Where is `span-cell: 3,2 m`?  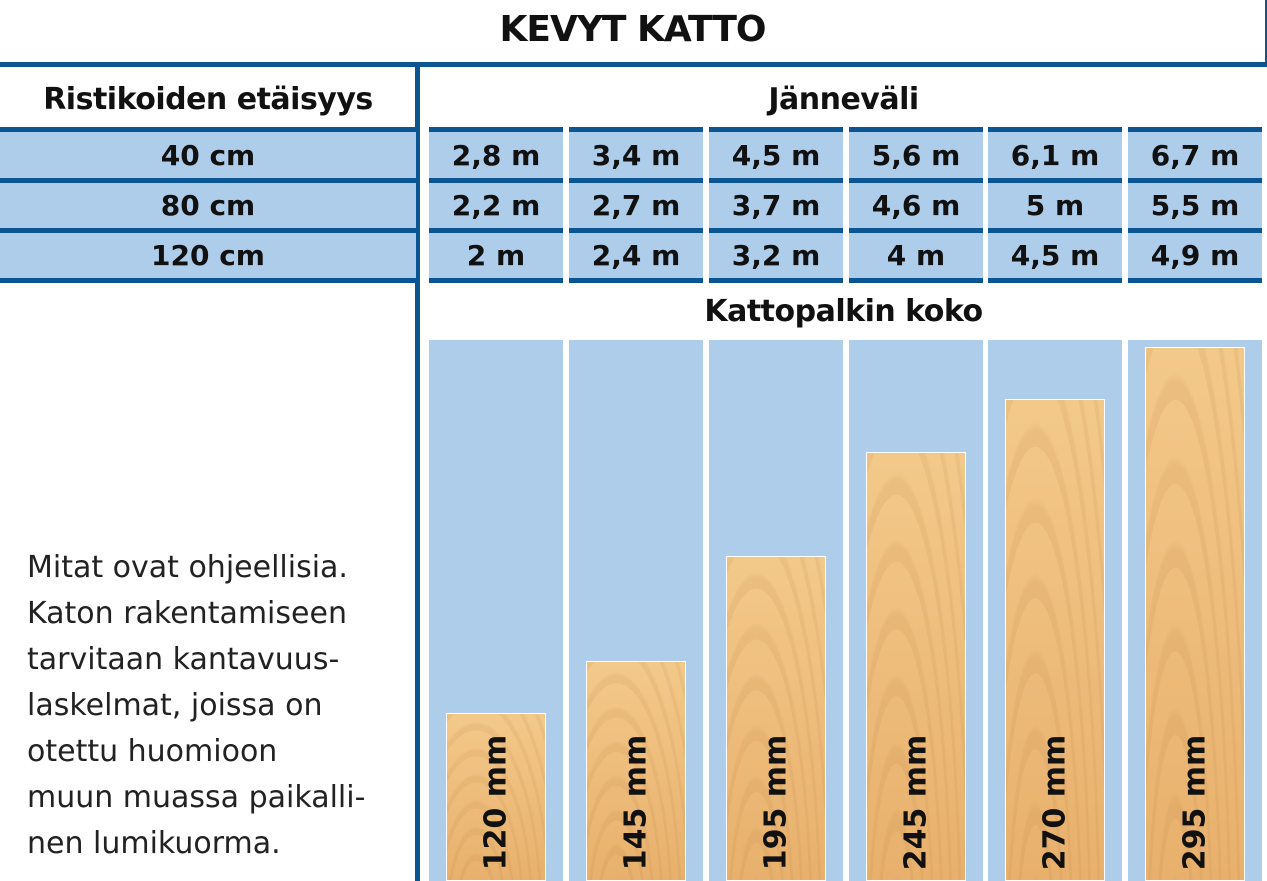
span-cell: 3,2 m is located at coordinates (776, 255).